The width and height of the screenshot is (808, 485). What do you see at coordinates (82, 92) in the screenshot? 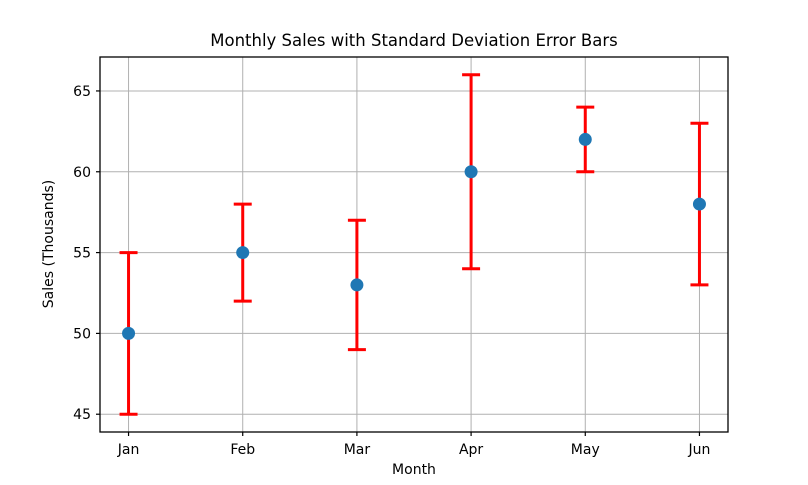
I see `y-tick-label: 65` at bounding box center [82, 92].